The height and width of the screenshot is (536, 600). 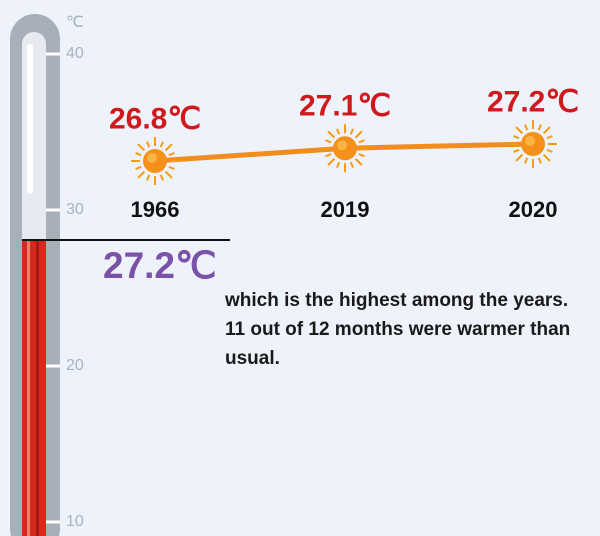 What do you see at coordinates (155, 119) in the screenshot?
I see `data-label: 26.8℃` at bounding box center [155, 119].